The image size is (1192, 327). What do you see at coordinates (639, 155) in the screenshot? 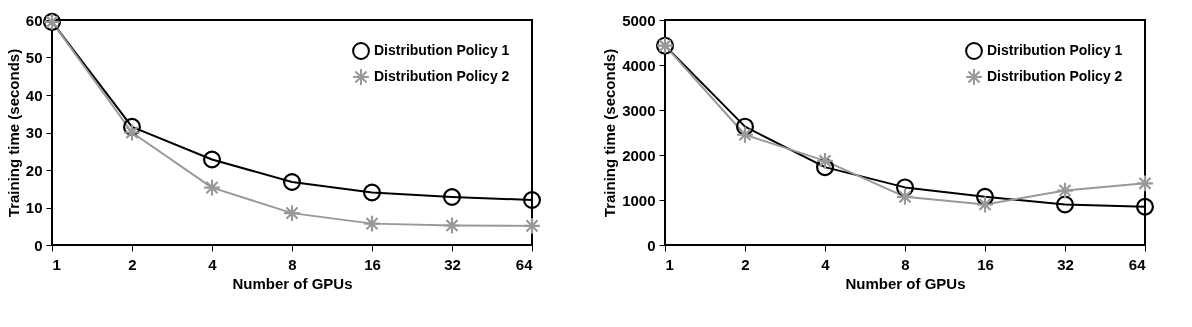
I see `y-tick-label: 2000` at bounding box center [639, 155].